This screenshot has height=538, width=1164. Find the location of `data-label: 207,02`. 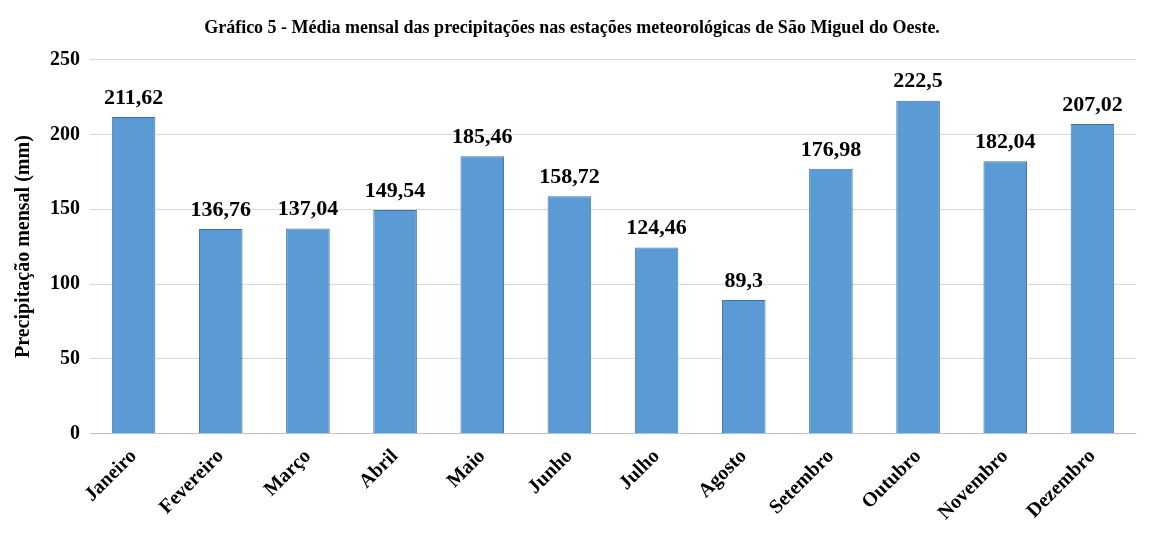

data-label: 207,02 is located at coordinates (1092, 103).